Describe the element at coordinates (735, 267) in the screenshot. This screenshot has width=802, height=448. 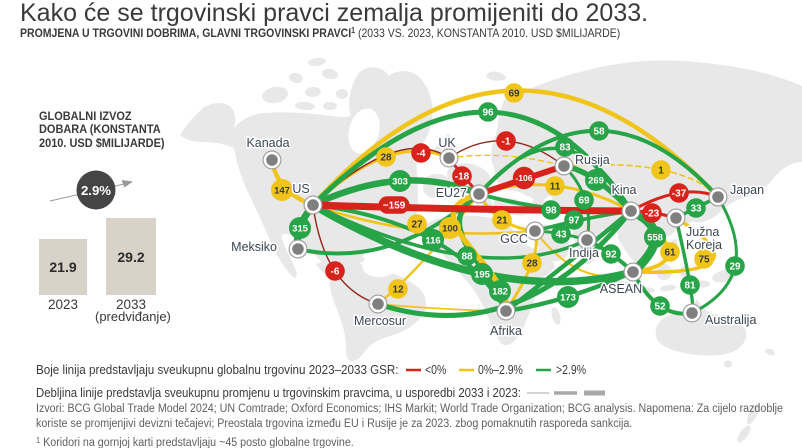
I see `svg-text: 29` at that location.